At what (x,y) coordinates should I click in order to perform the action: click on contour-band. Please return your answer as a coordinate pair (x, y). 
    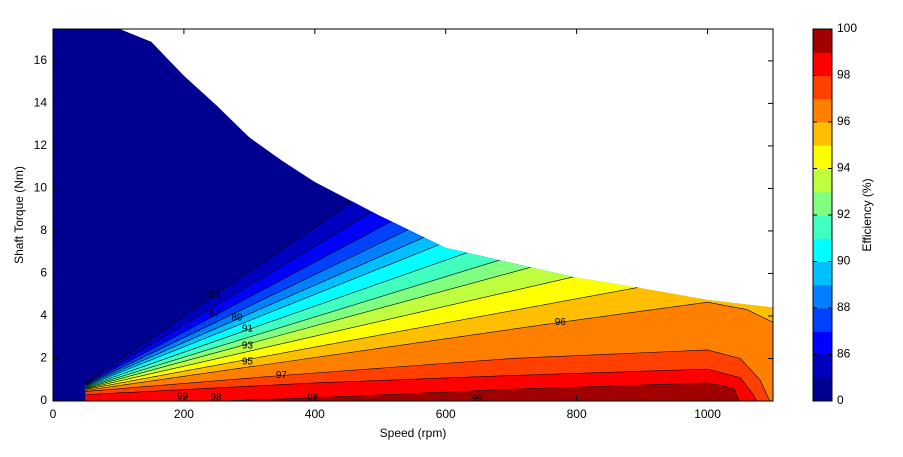
    Looking at the image, I should click on (494, 391).